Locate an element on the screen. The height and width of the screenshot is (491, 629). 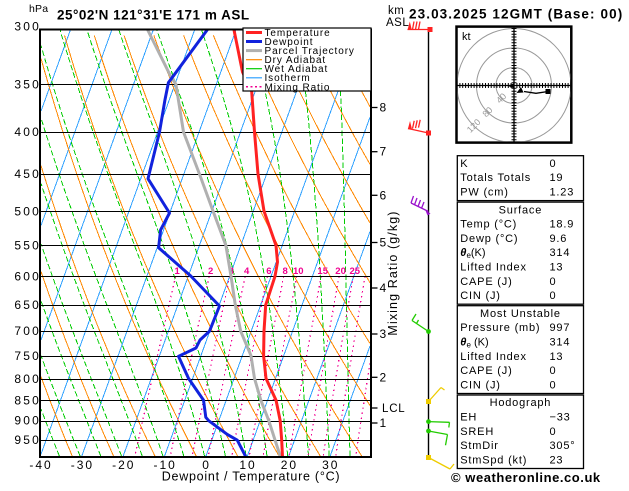
svg-text: StmSpd (kt) is located at coordinates (493, 460).